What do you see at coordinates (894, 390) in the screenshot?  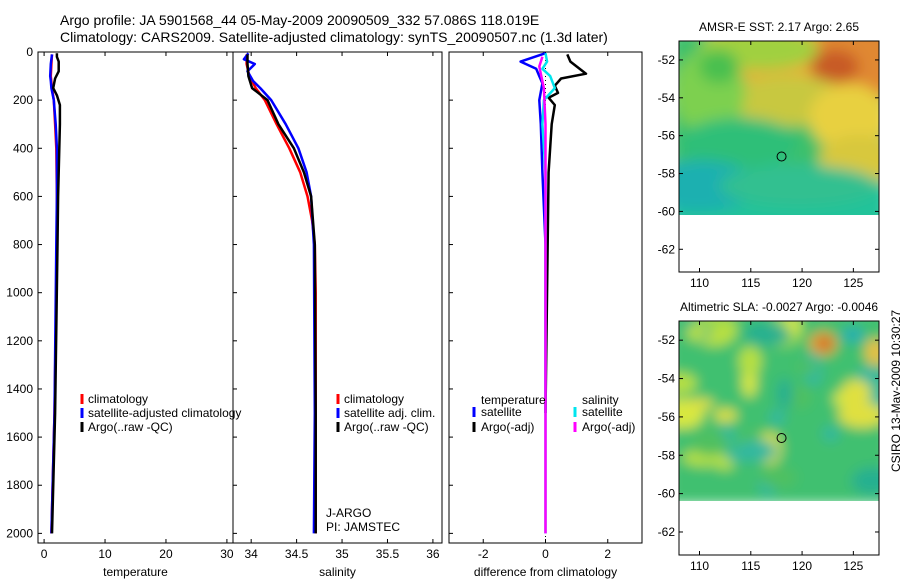 I see `credit-label: CSIRO 13-May-2009 10:30:27` at bounding box center [894, 390].